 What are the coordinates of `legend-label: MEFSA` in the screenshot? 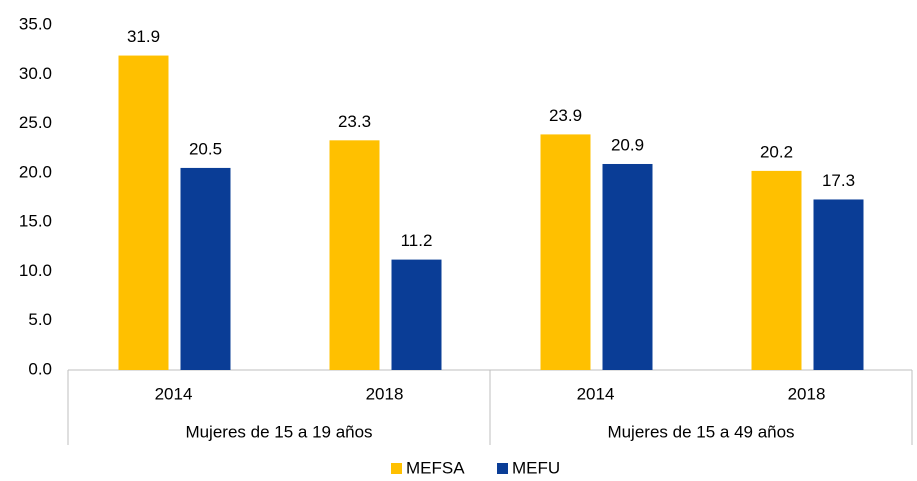 It's located at (435, 467).